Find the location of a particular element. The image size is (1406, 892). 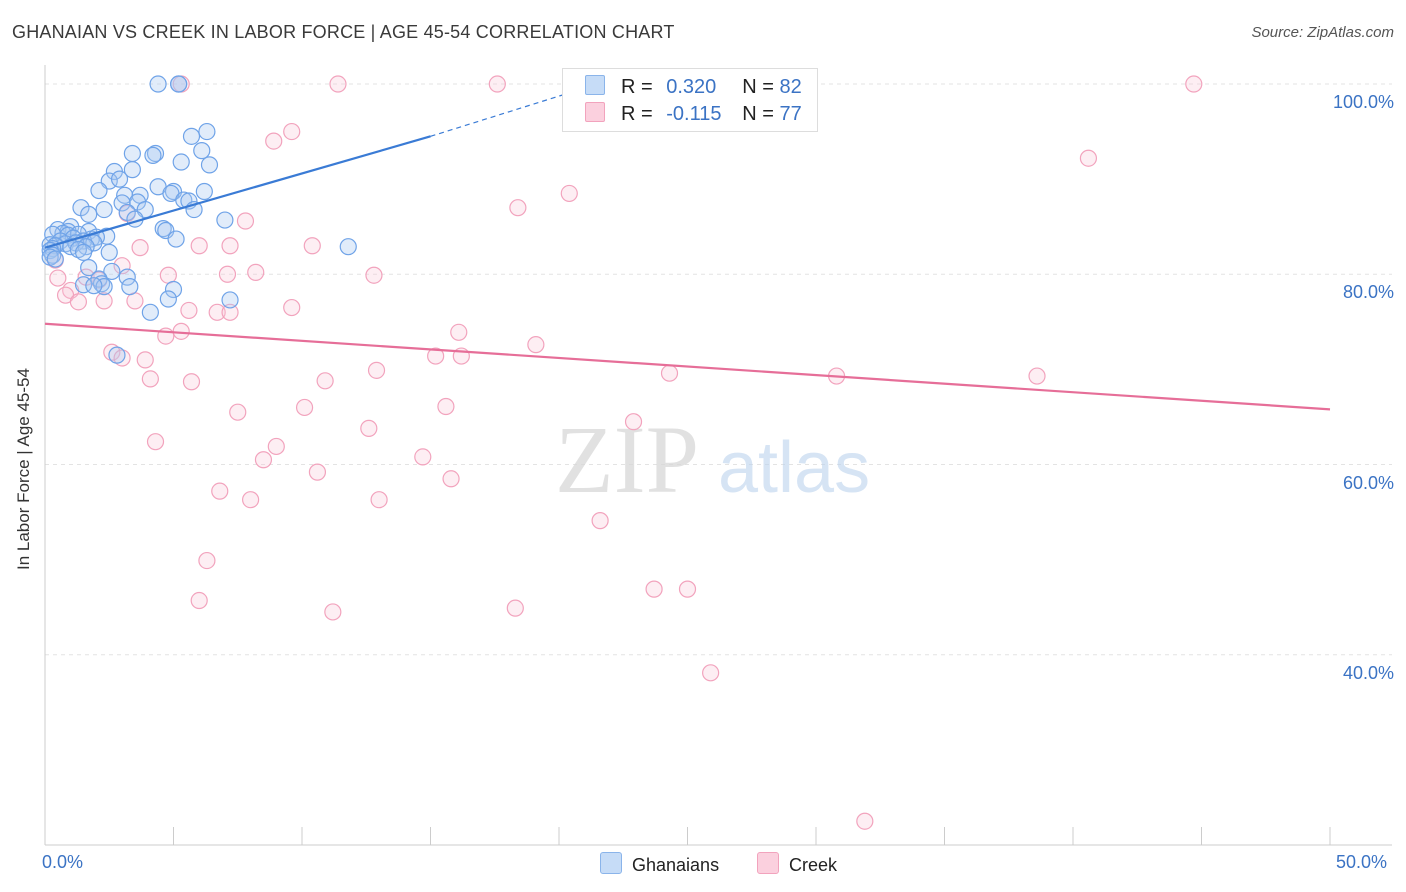

legend-item-creek: Creek is located at coordinates (797, 864).